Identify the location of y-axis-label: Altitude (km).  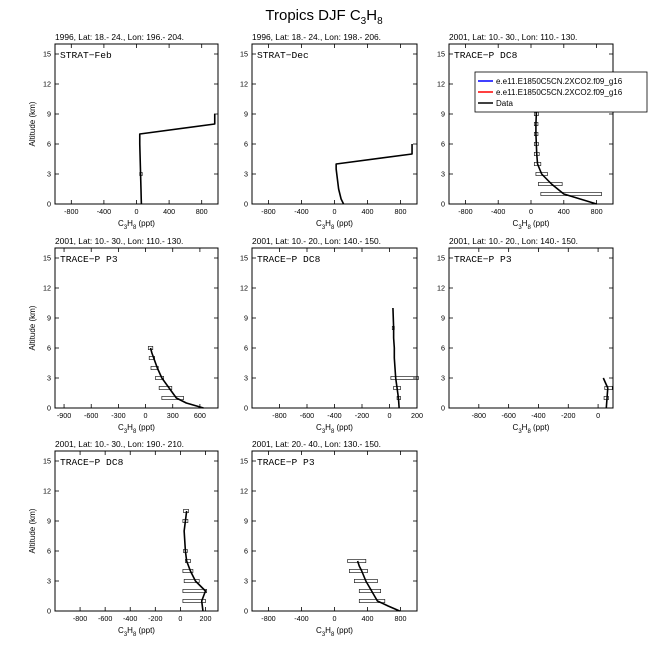
(32, 530).